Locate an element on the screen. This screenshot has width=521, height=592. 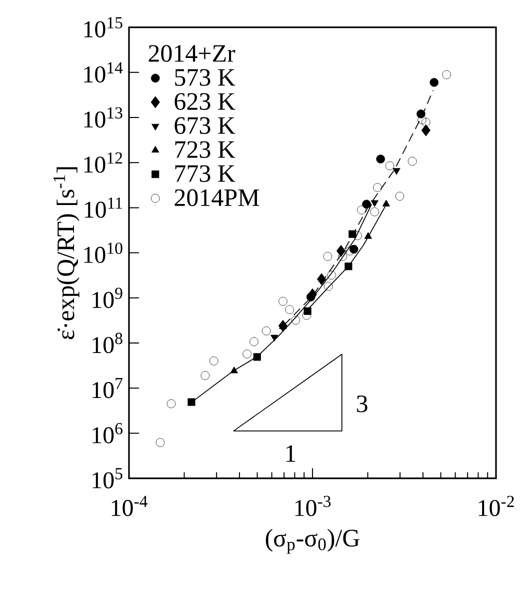
y-tick-label: 10$^{7}$ is located at coordinates (107, 388).